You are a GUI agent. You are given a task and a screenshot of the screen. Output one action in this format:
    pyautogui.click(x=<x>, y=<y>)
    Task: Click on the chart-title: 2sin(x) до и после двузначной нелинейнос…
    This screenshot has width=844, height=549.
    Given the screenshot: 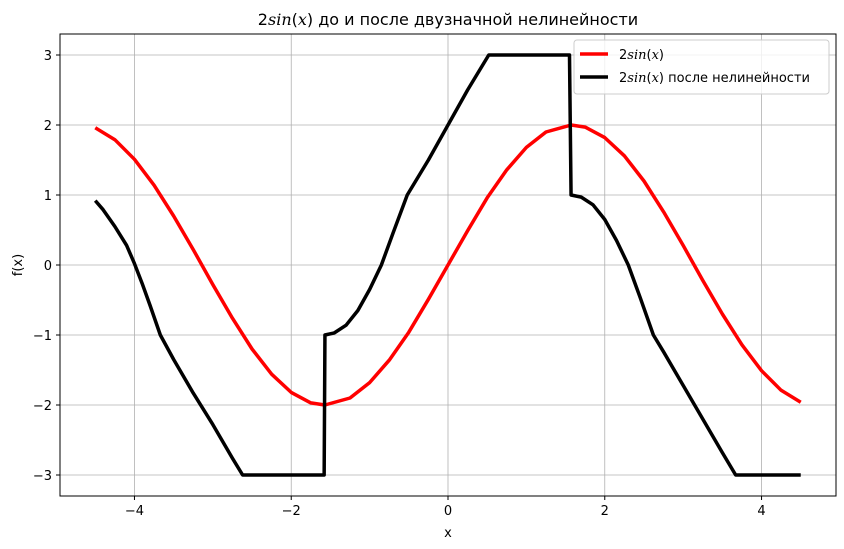 What is the action you would take?
    pyautogui.click(x=448, y=19)
    